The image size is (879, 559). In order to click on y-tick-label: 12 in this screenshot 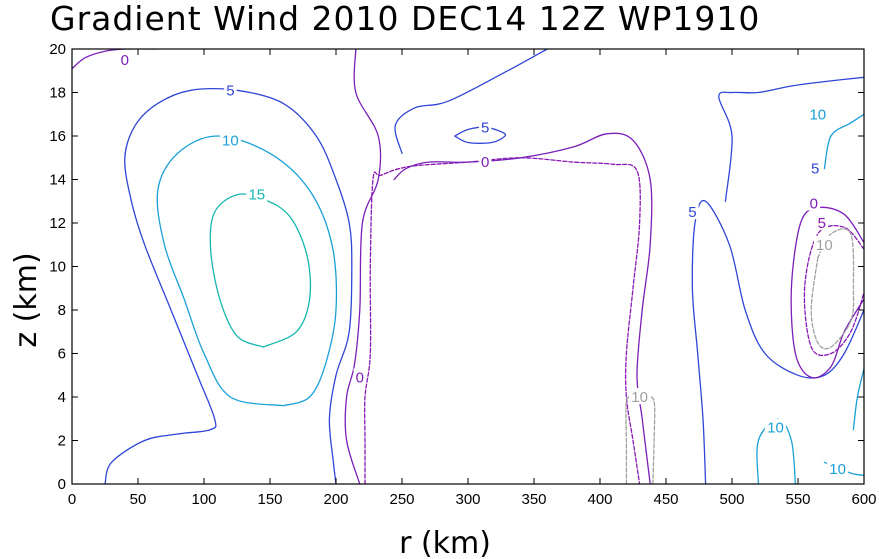, I will do `click(57, 223)`.